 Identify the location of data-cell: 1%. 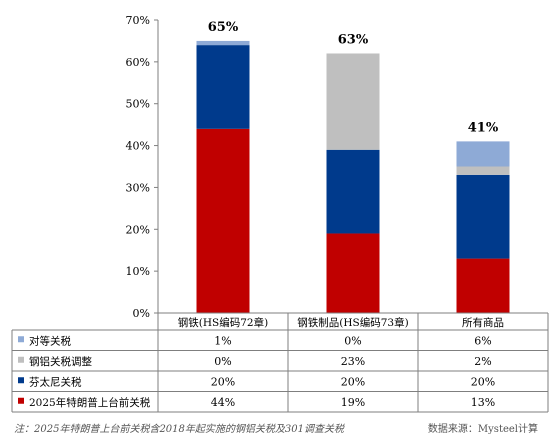
(222, 340).